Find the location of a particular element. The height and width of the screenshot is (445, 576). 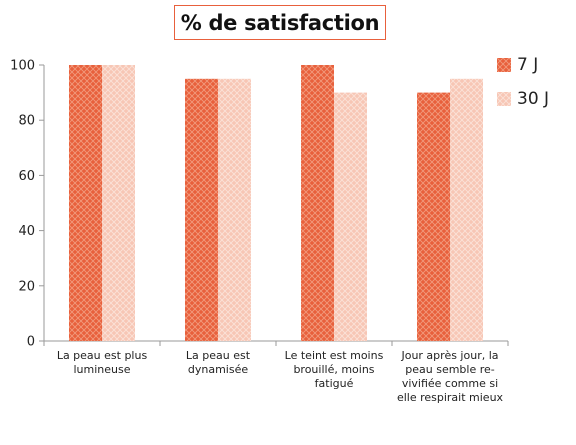

legend-item-30j: 30 J is located at coordinates (523, 99).